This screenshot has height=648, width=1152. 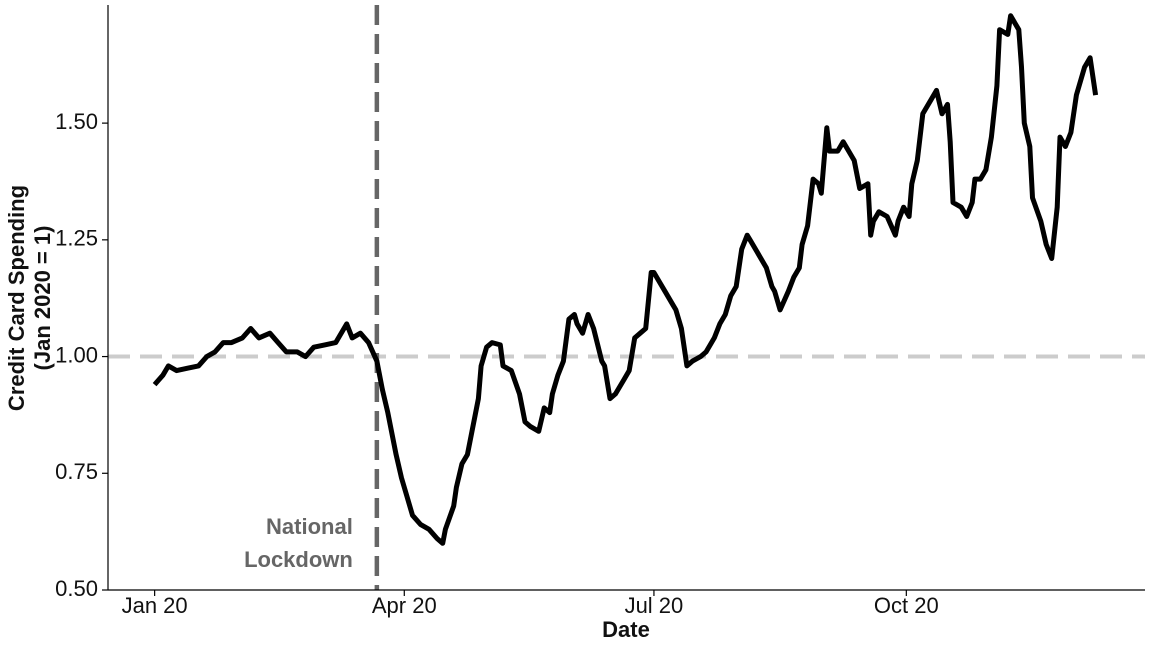 What do you see at coordinates (76, 121) in the screenshot?
I see `y-tick-label: 1.50` at bounding box center [76, 121].